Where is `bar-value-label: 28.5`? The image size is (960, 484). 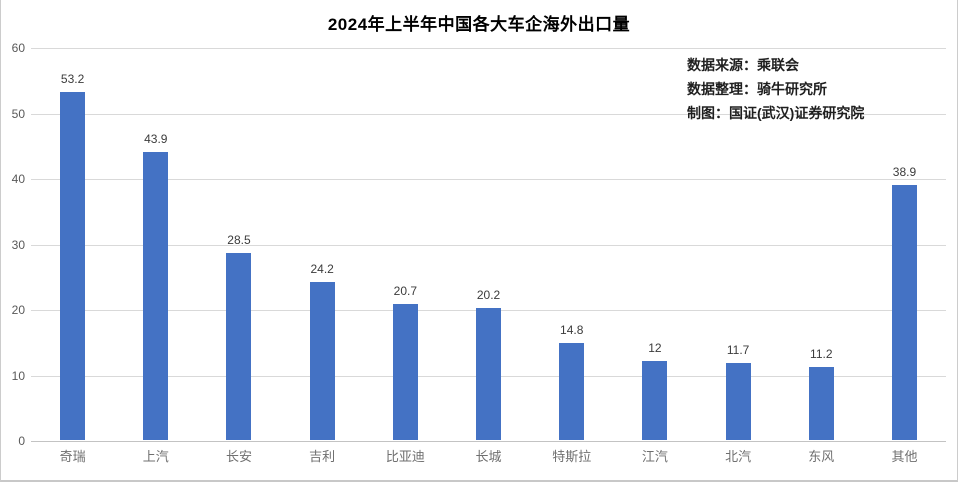 bar-value-label: 28.5 is located at coordinates (239, 240).